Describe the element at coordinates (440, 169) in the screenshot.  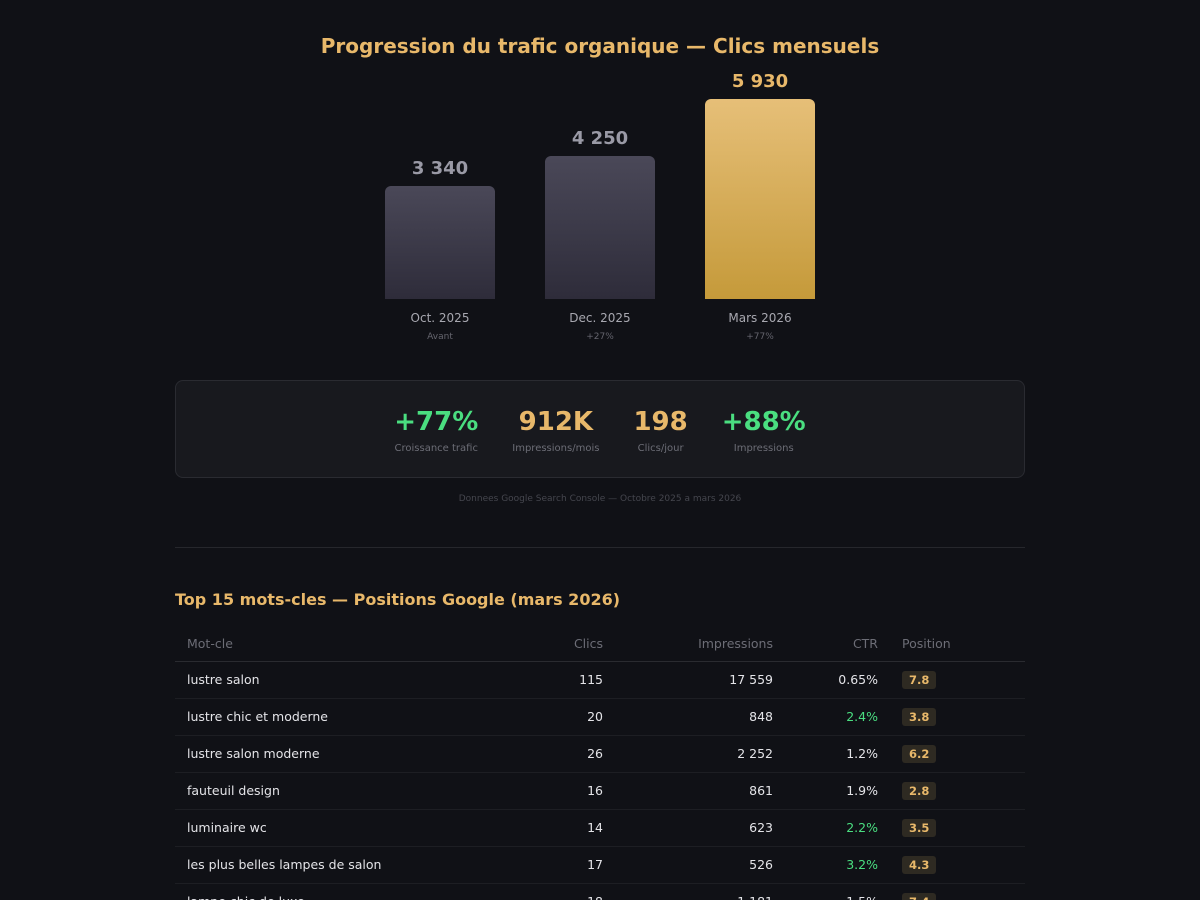
I see `bar-value-label: 3 340` at that location.